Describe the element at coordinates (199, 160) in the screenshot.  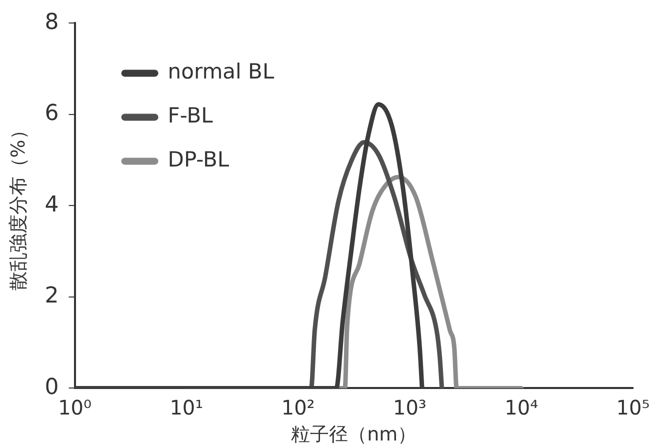
I see `legend-label: DP-BL` at that location.